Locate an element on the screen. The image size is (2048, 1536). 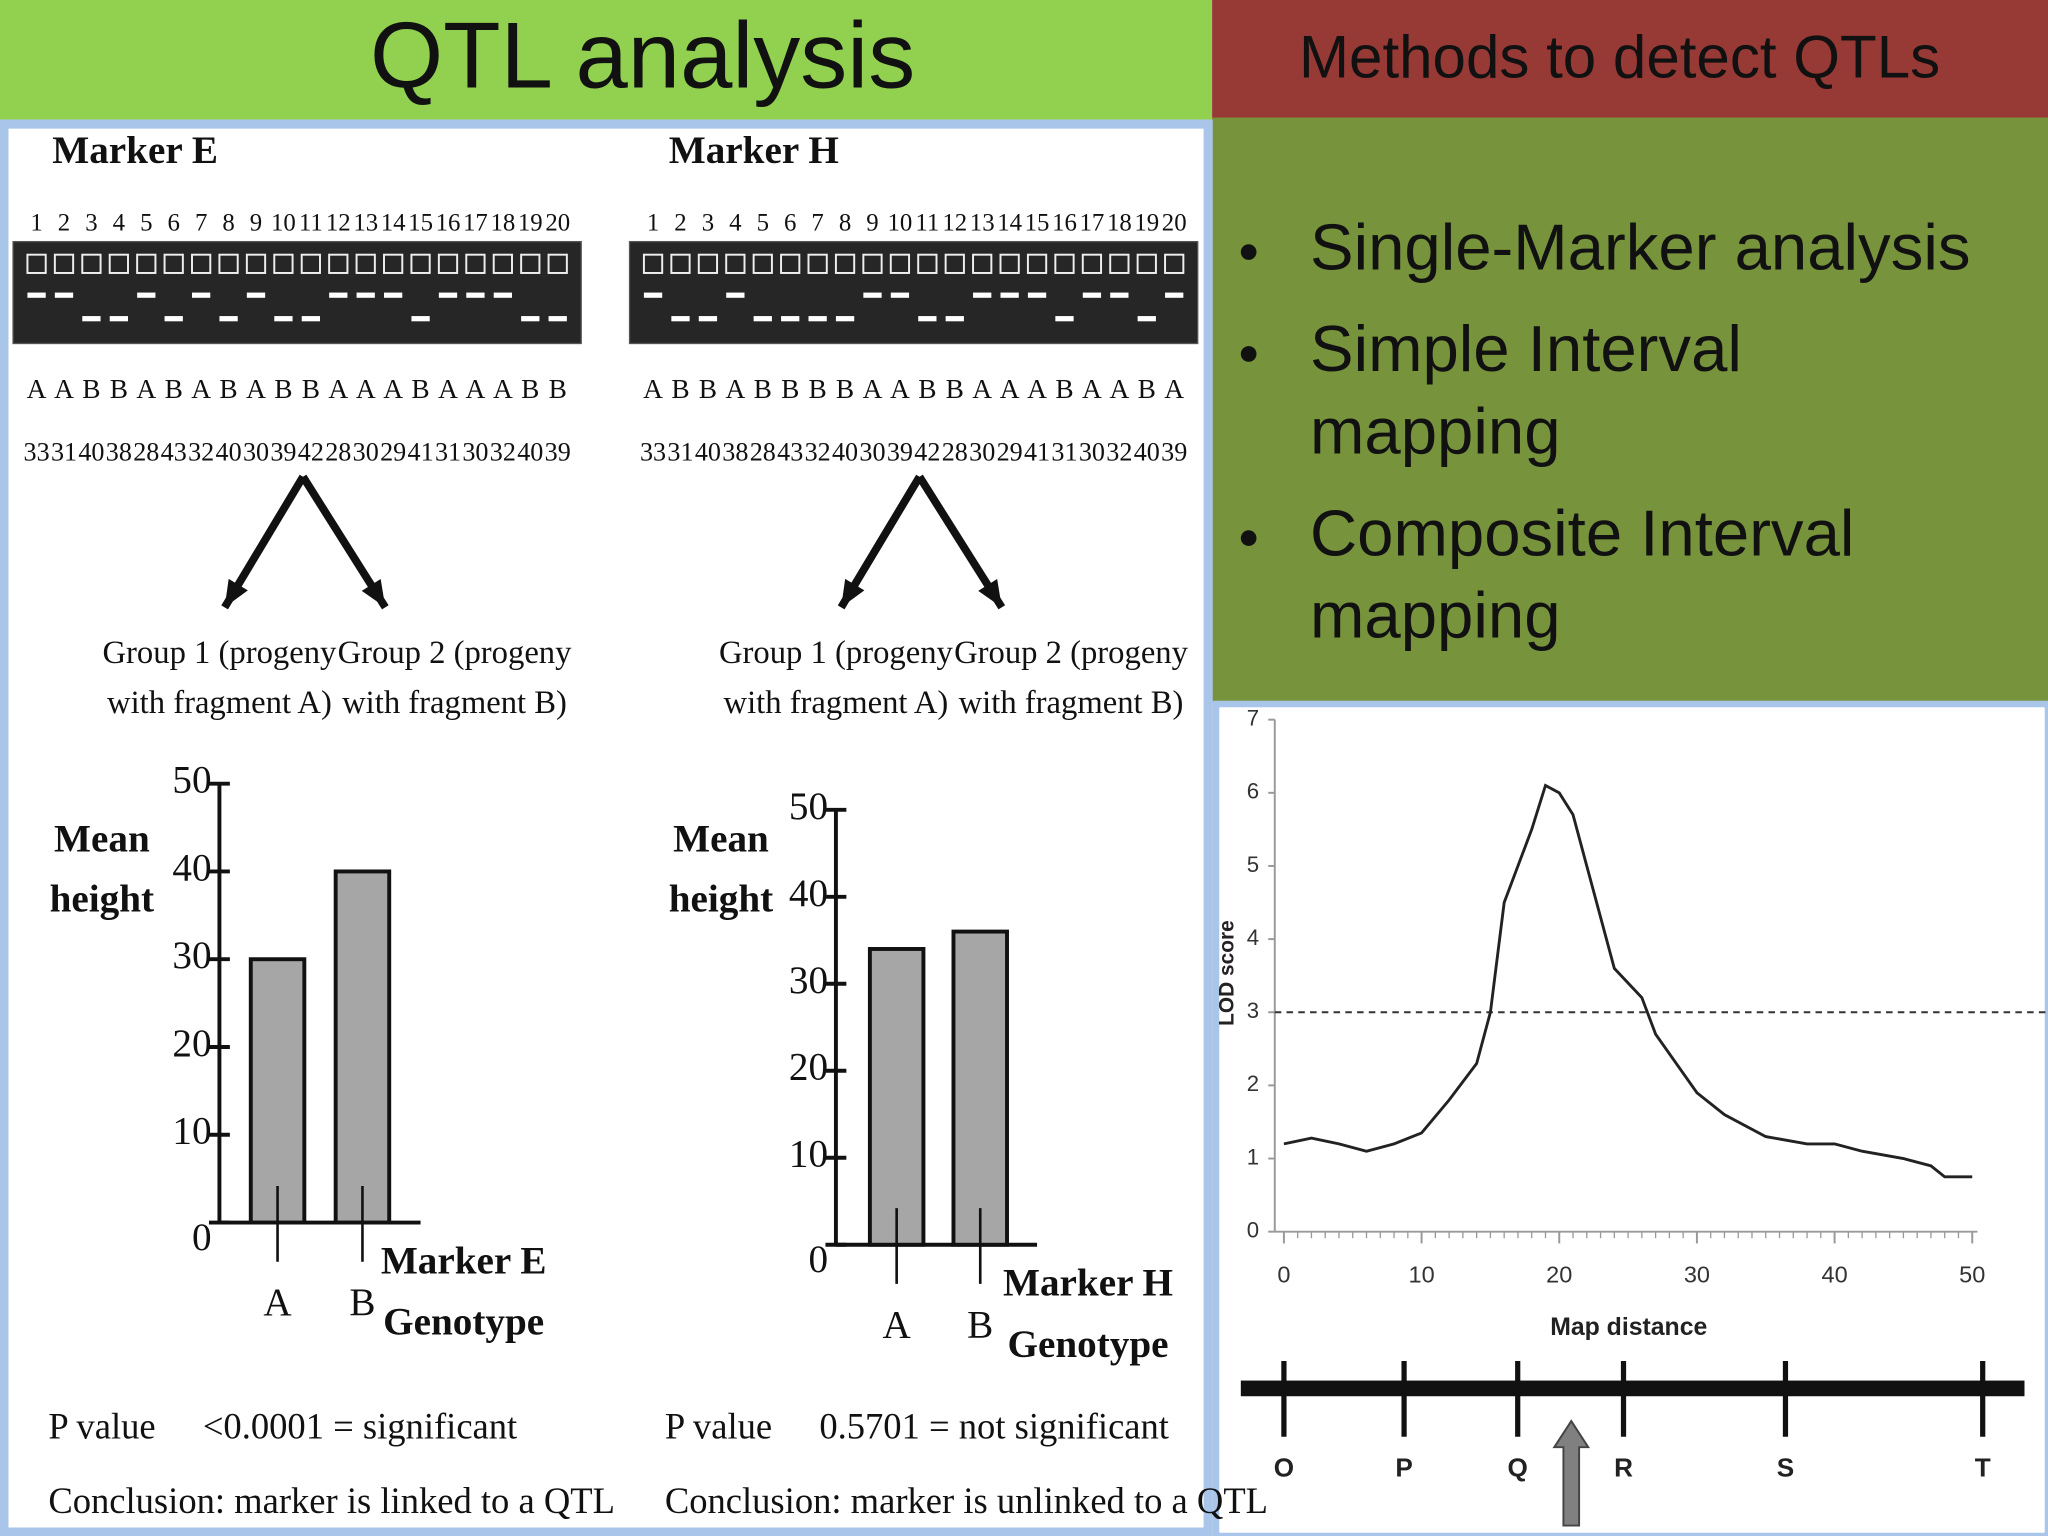
lane-number: 8 is located at coordinates (845, 222).